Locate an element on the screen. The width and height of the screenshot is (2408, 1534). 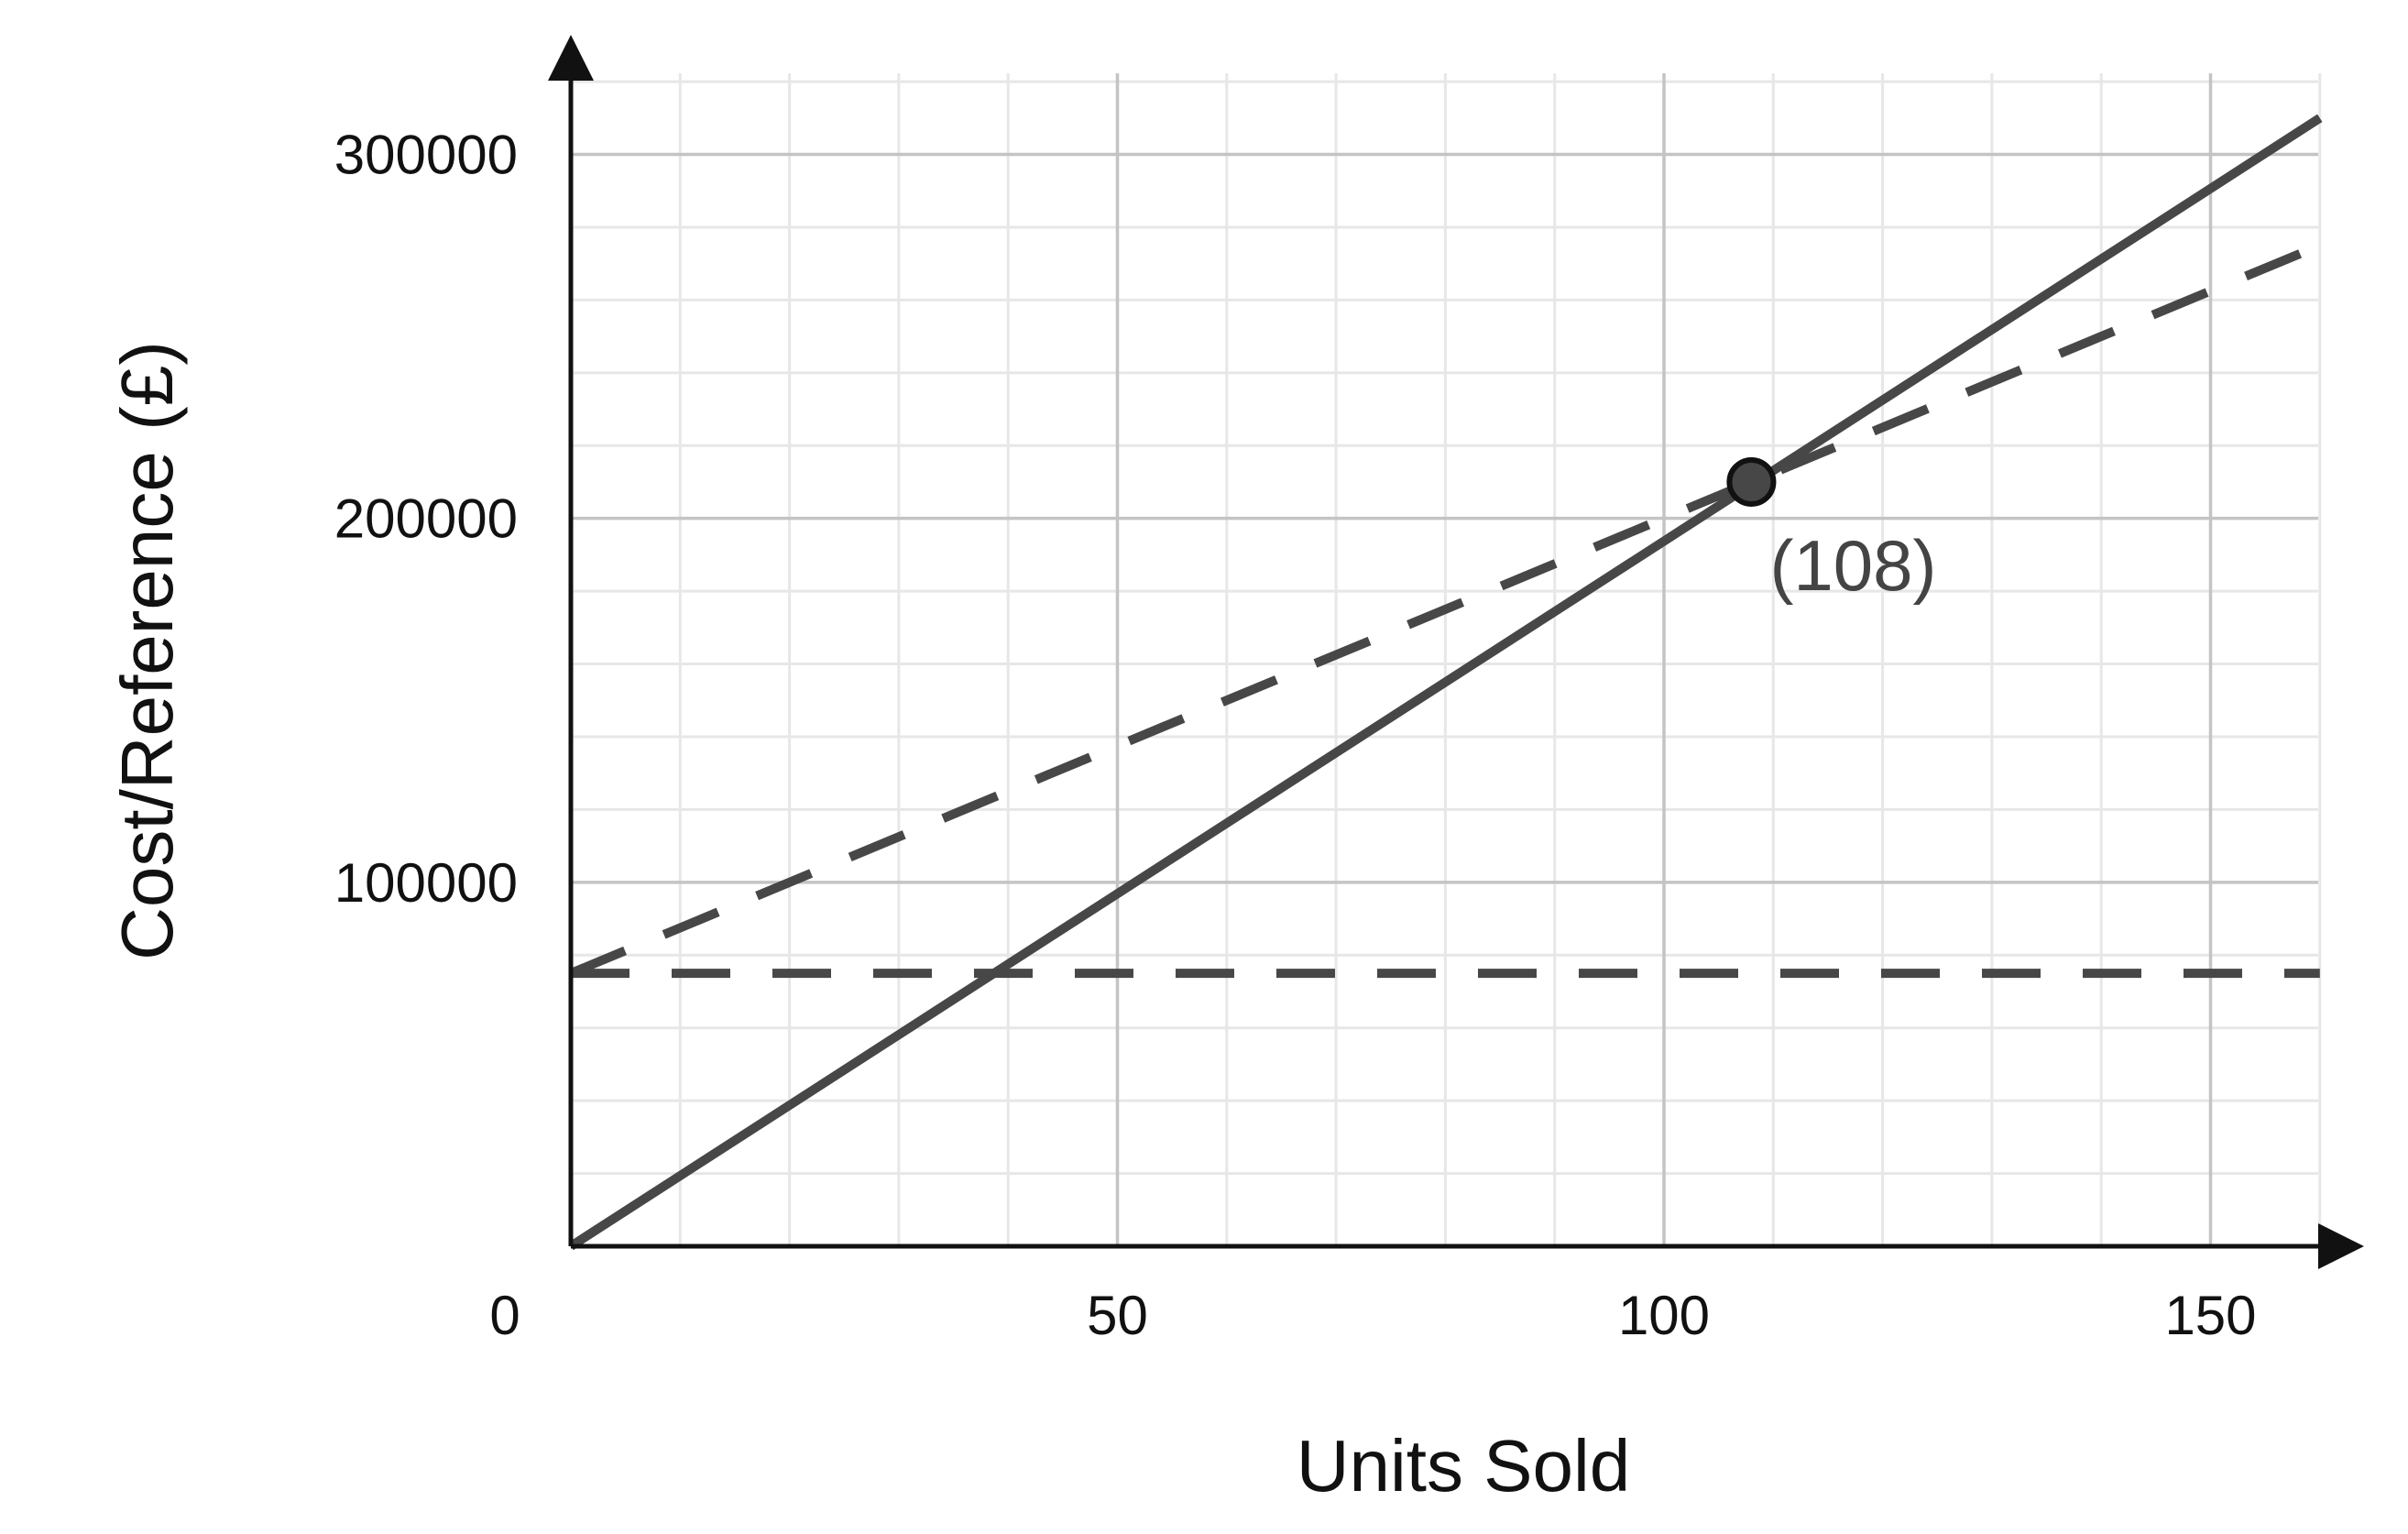
y-axis-arrow-icon is located at coordinates (571, 58).